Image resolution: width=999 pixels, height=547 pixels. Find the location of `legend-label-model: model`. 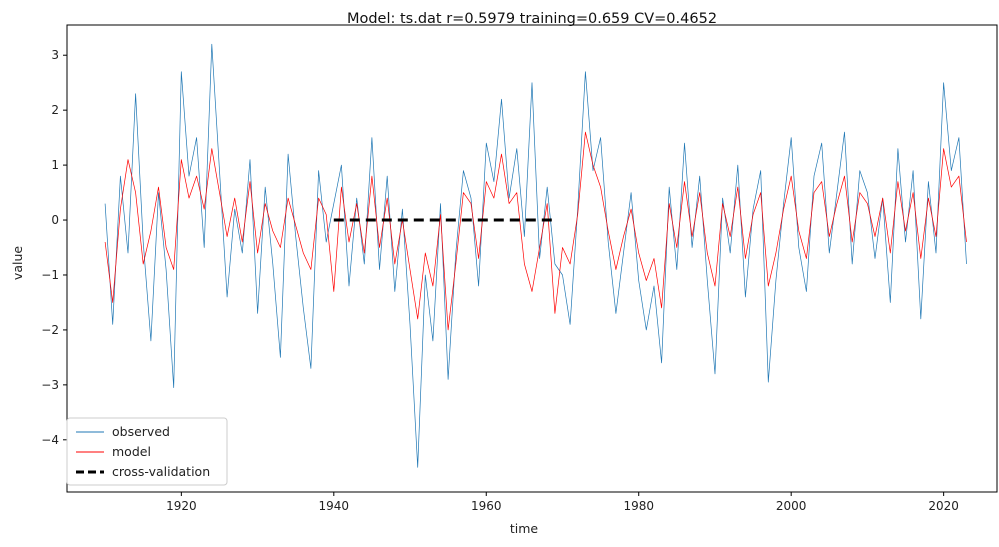

legend-label-model: model is located at coordinates (131, 451).